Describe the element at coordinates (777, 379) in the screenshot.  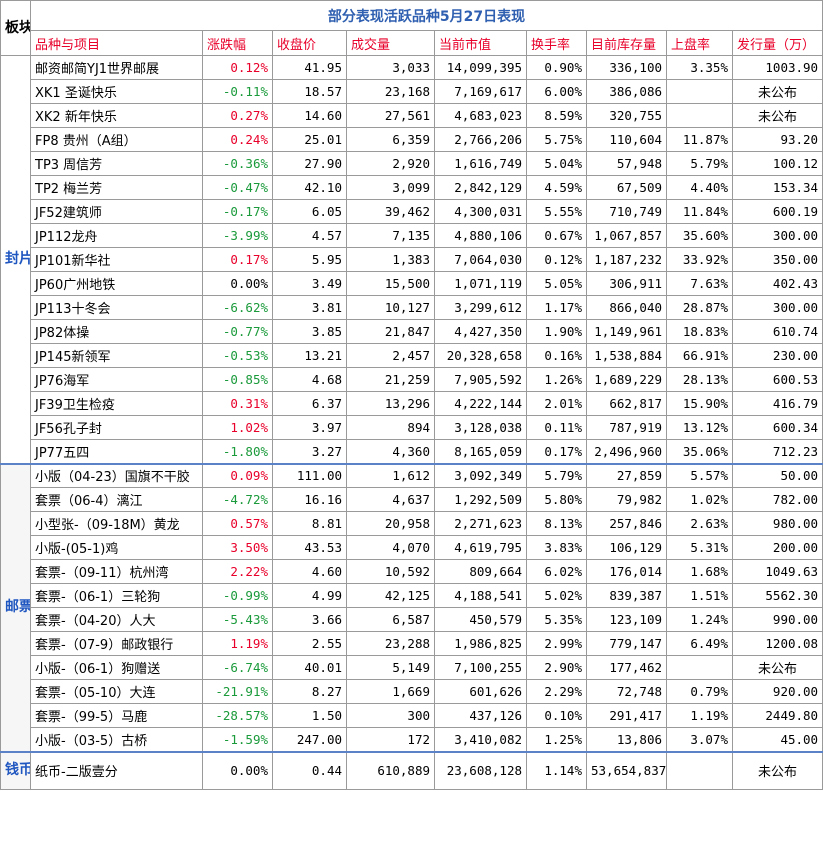
I see `cell-issue: 600.53` at that location.